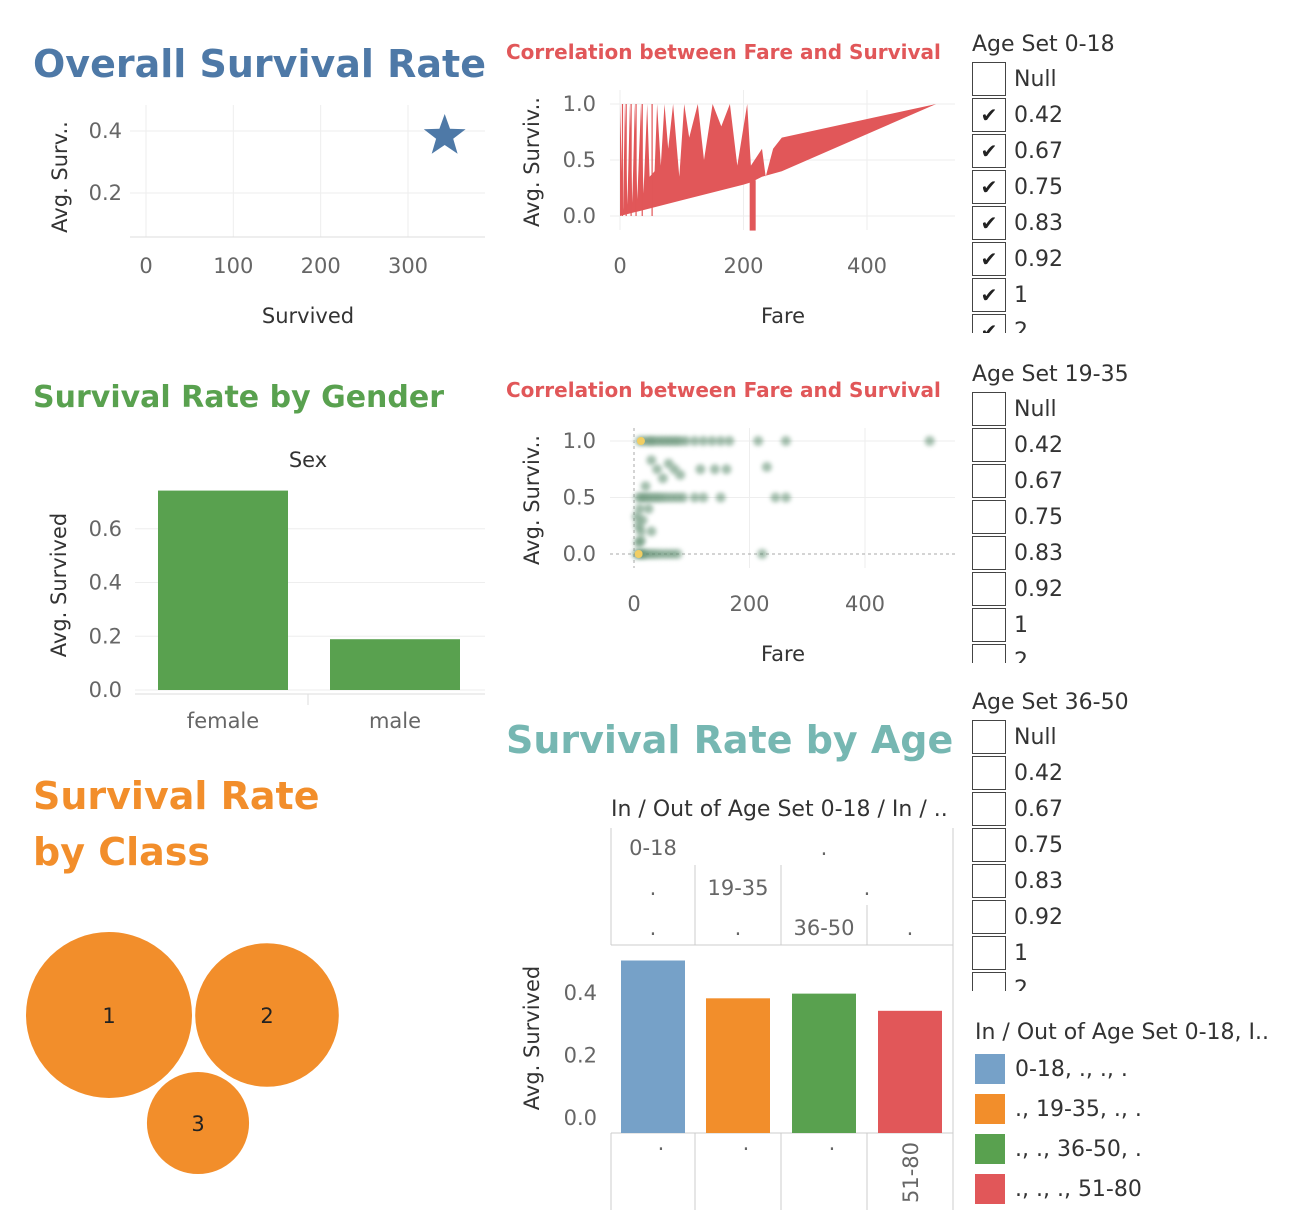 This screenshot has width=1298, height=1232. What do you see at coordinates (1038, 917) in the screenshot?
I see `filter-item-label: 0.92` at bounding box center [1038, 917].